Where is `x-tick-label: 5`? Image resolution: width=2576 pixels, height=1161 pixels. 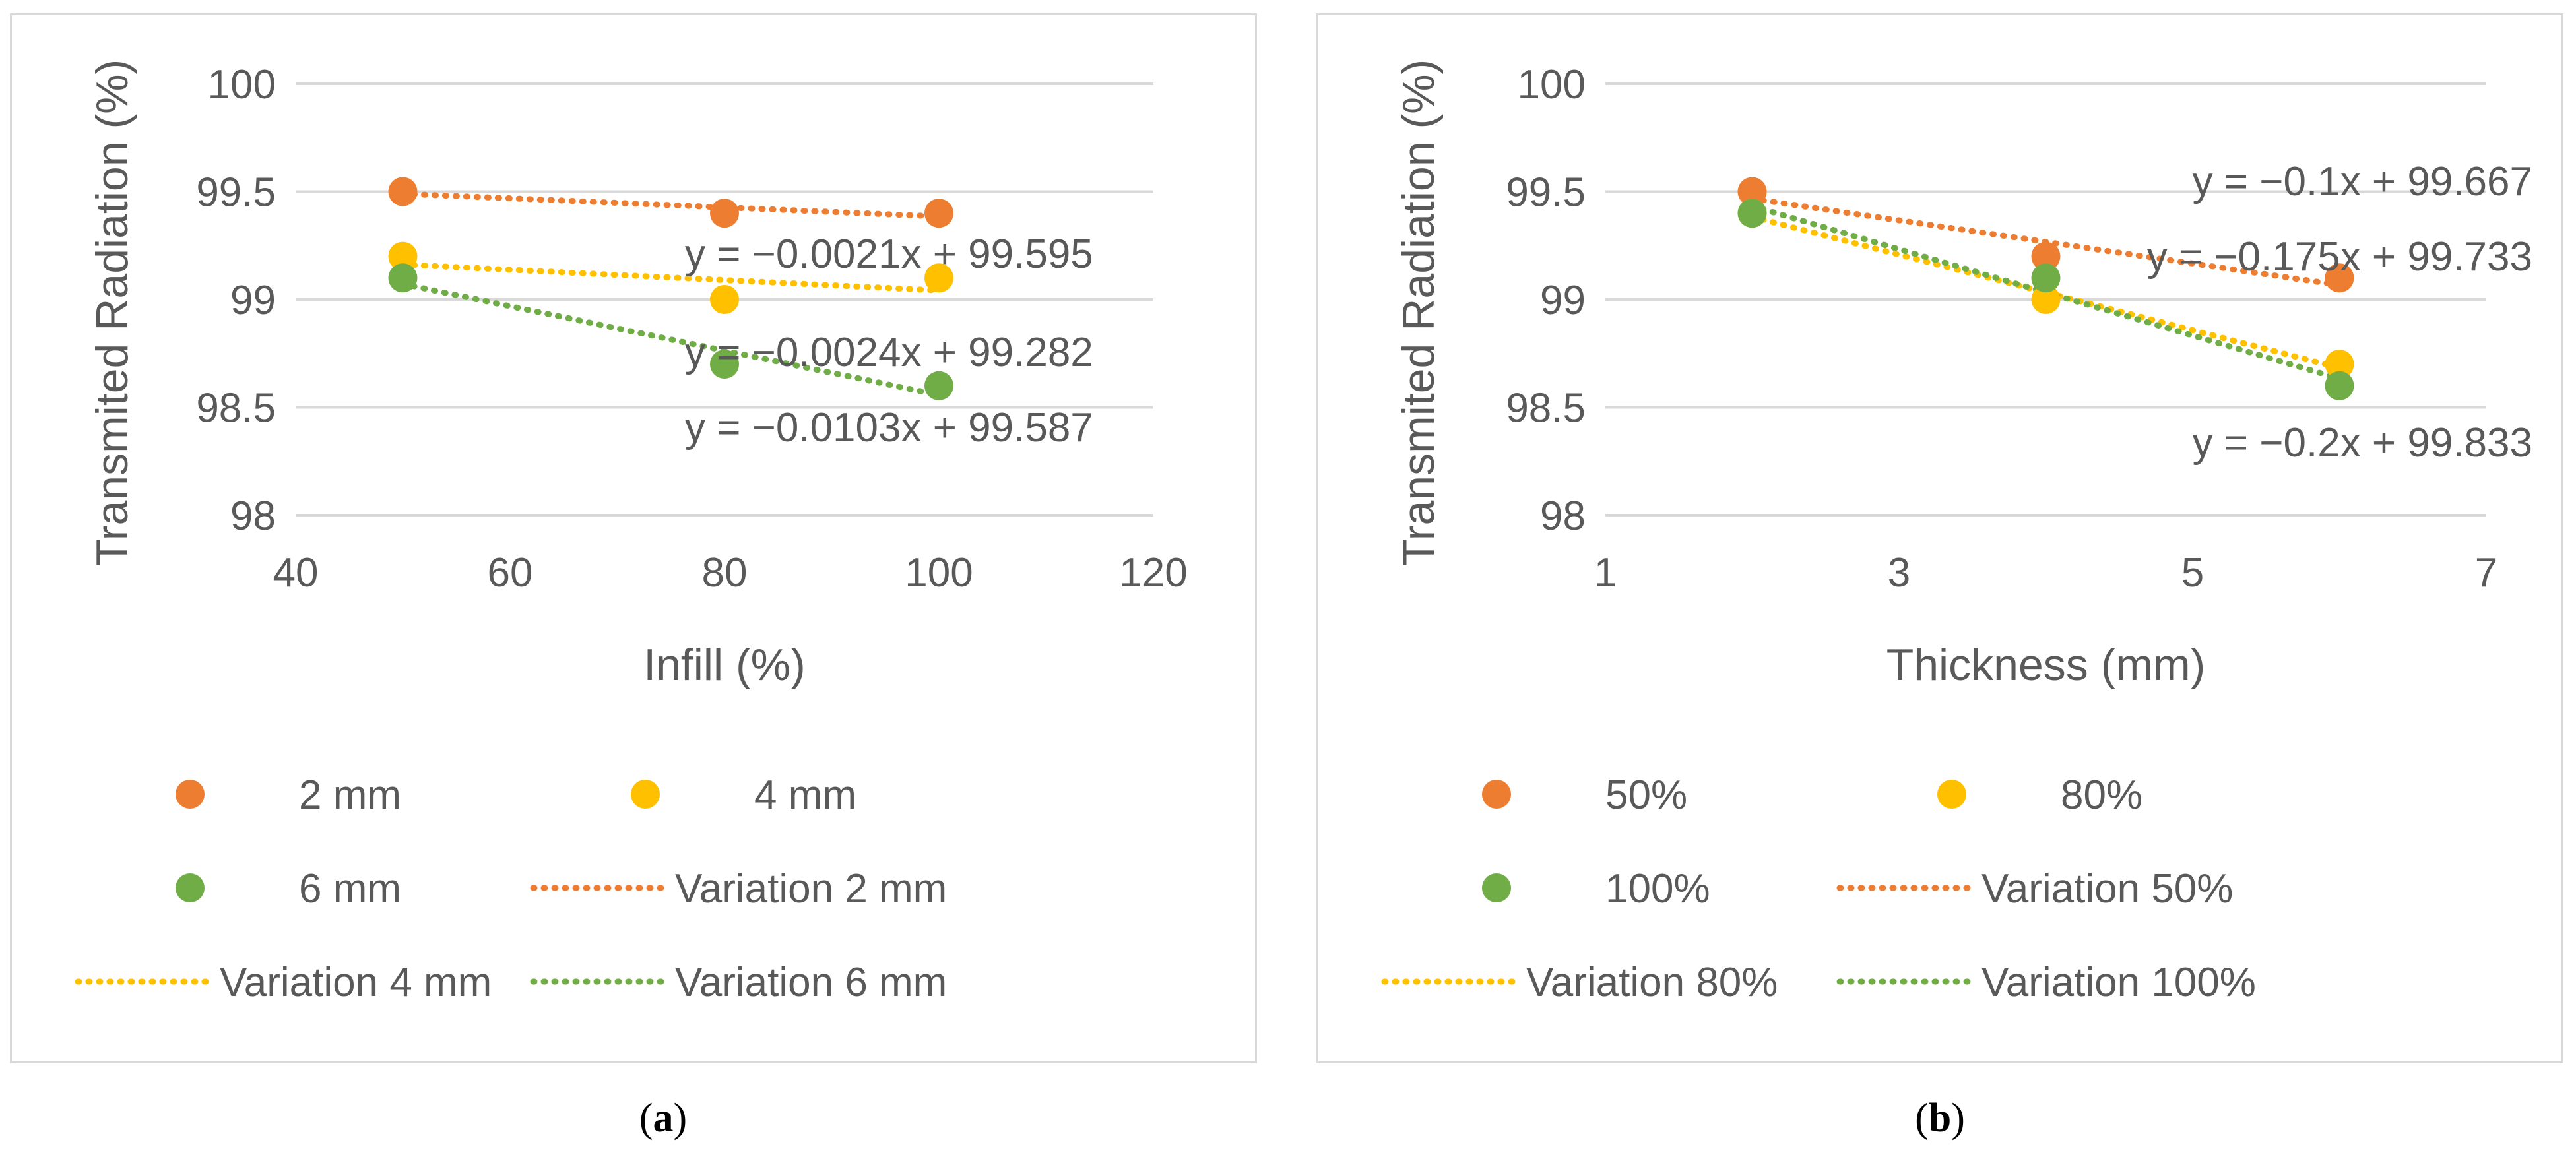 x-tick-label: 5 is located at coordinates (2192, 573).